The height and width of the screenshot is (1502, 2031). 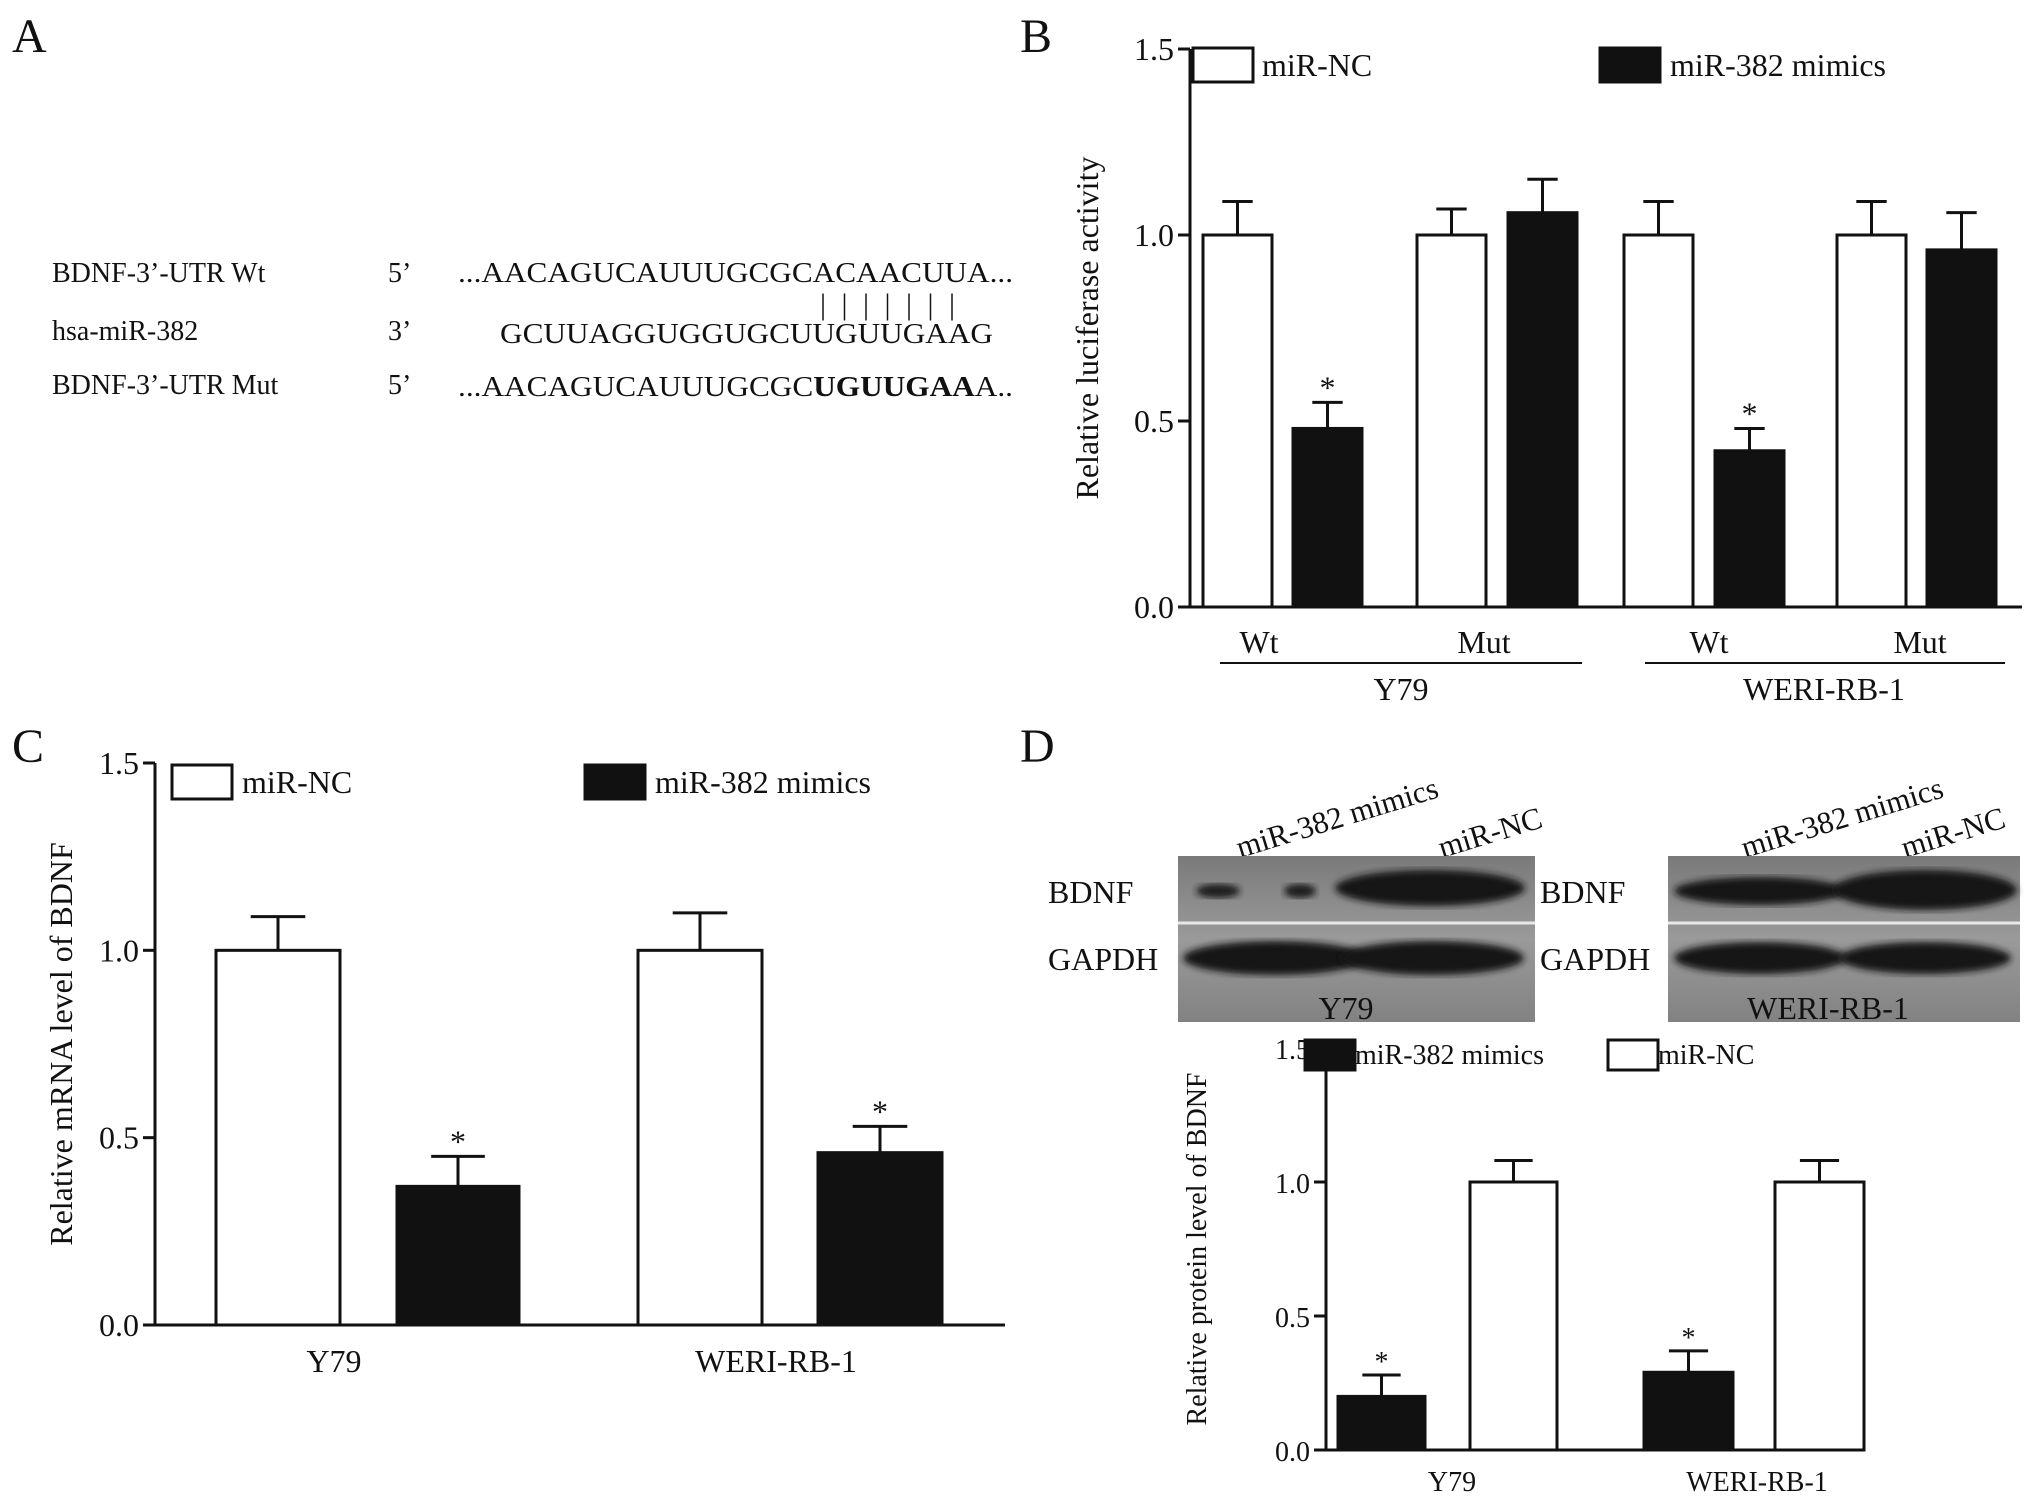 I want to click on seq-row-name: BDNF-3’-UTR Wt, so click(x=159, y=273).